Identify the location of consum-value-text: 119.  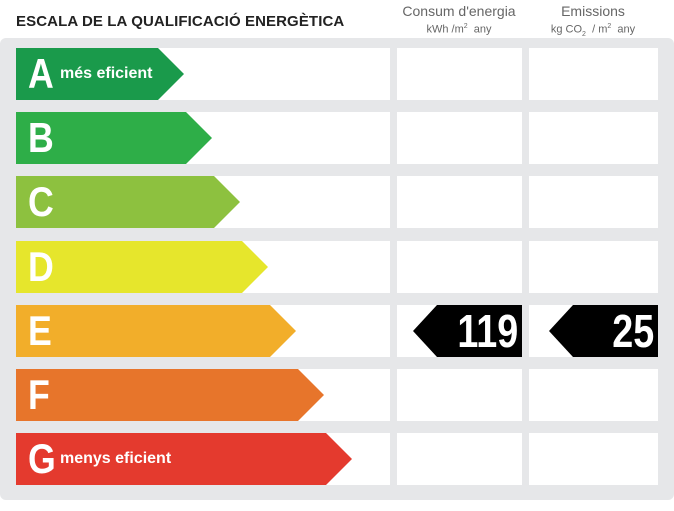
(487, 331).